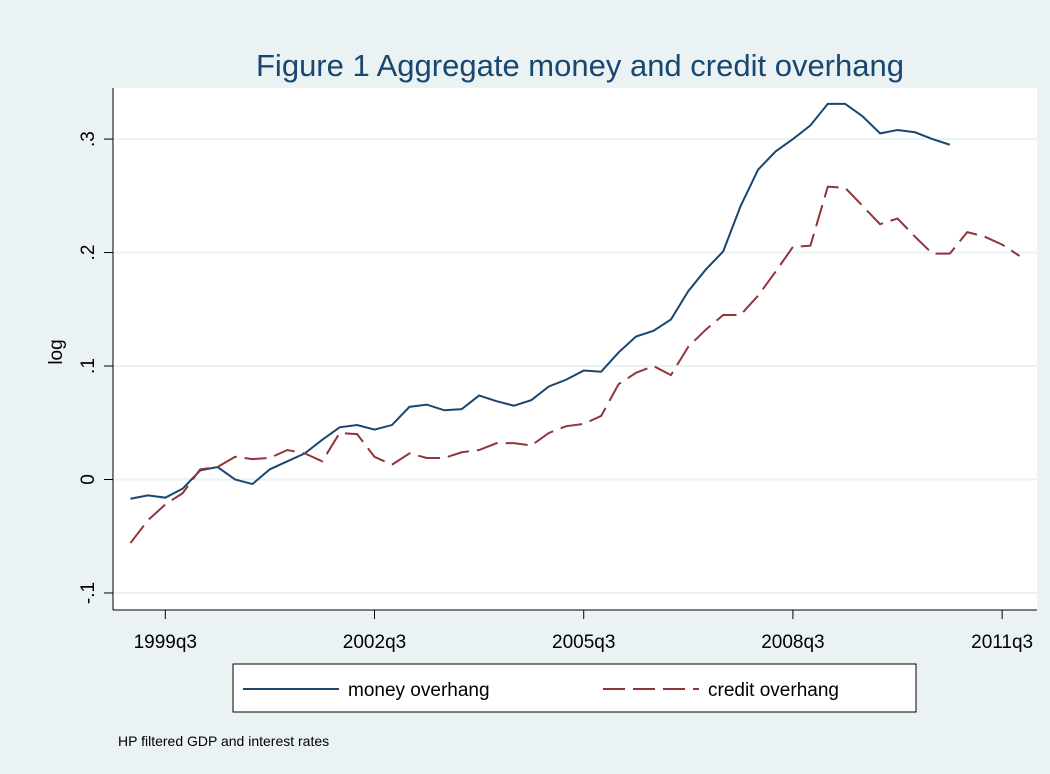 Image resolution: width=1050 pixels, height=774 pixels. I want to click on legend-box, so click(574, 688).